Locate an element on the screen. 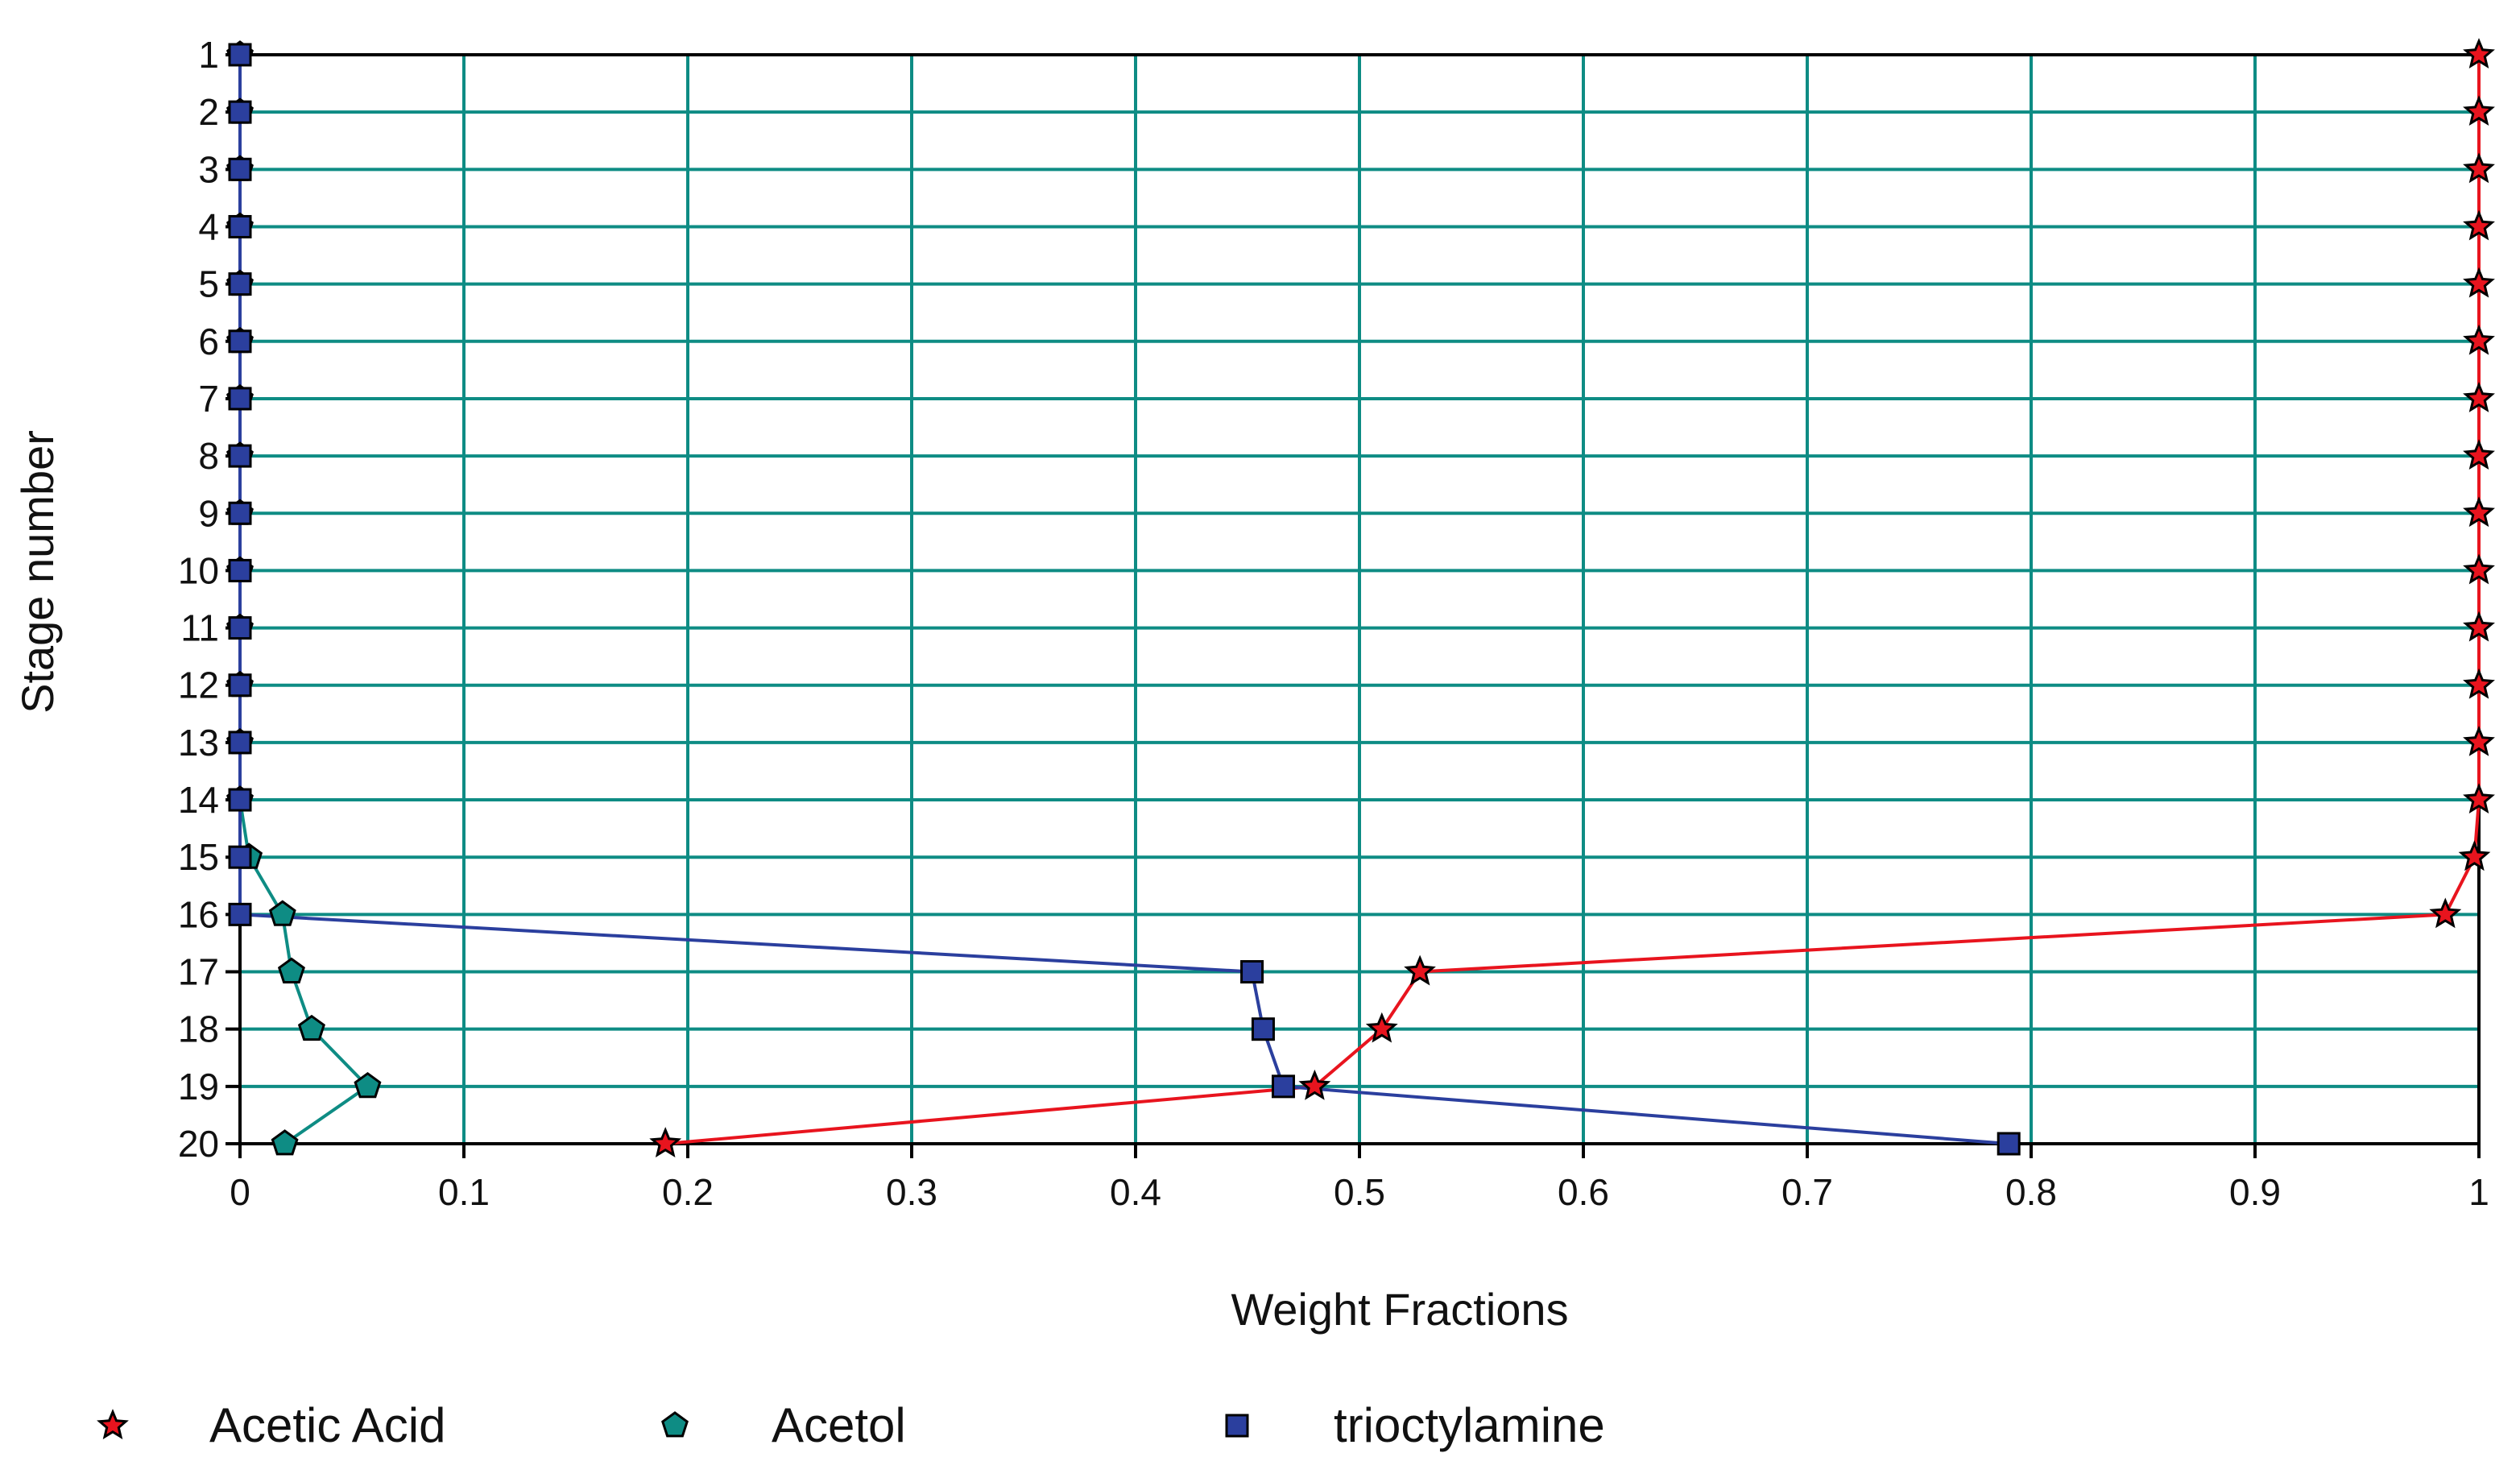 The width and height of the screenshot is (2520, 1478). y-tick-label: 17 is located at coordinates (198, 972).